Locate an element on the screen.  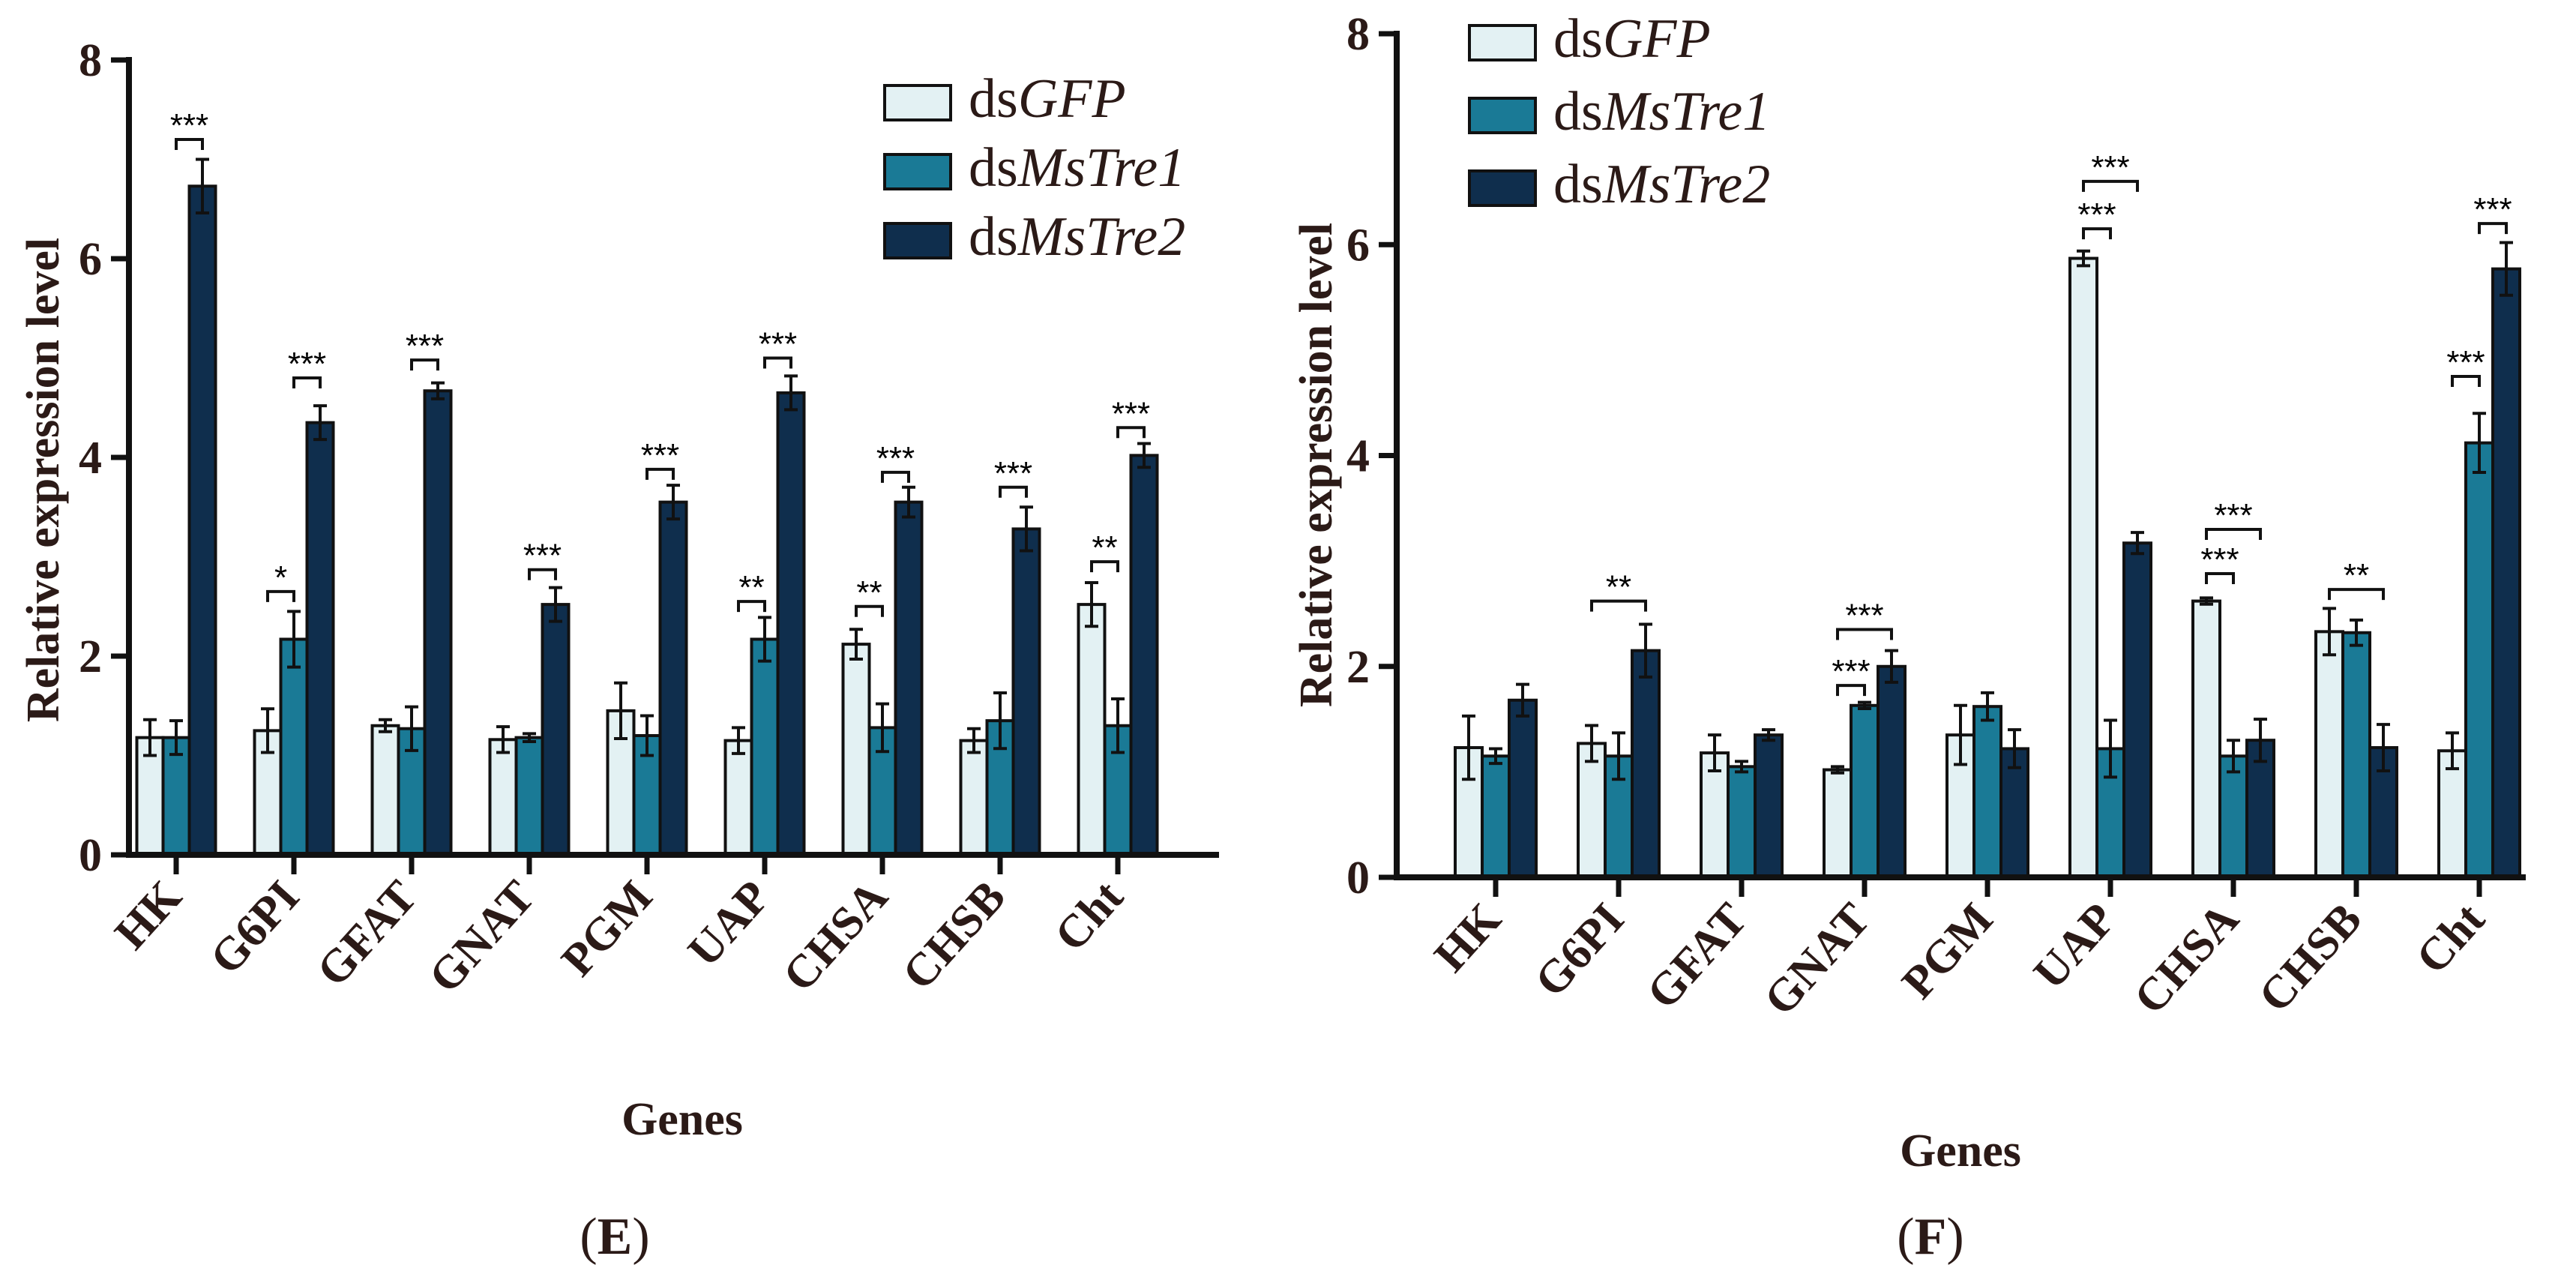
legend-swatch-dsmstre2 is located at coordinates (918, 240).